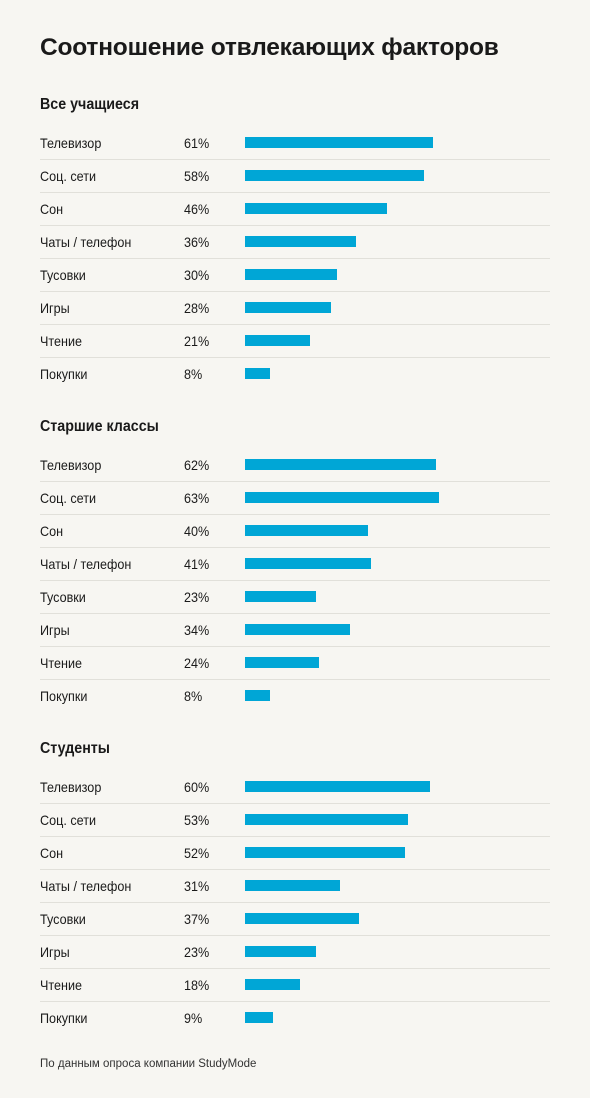 This screenshot has width=590, height=1098. Describe the element at coordinates (197, 985) in the screenshot. I see `value-label: 18%` at that location.